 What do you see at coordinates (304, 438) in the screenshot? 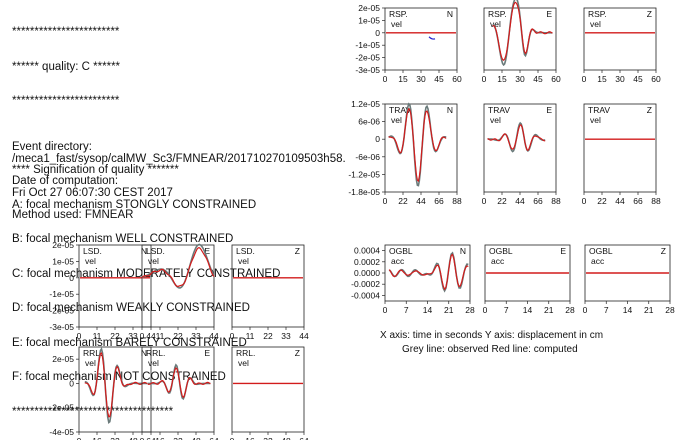
I see `xtick-label-rrl-z-4: 64` at bounding box center [304, 438].